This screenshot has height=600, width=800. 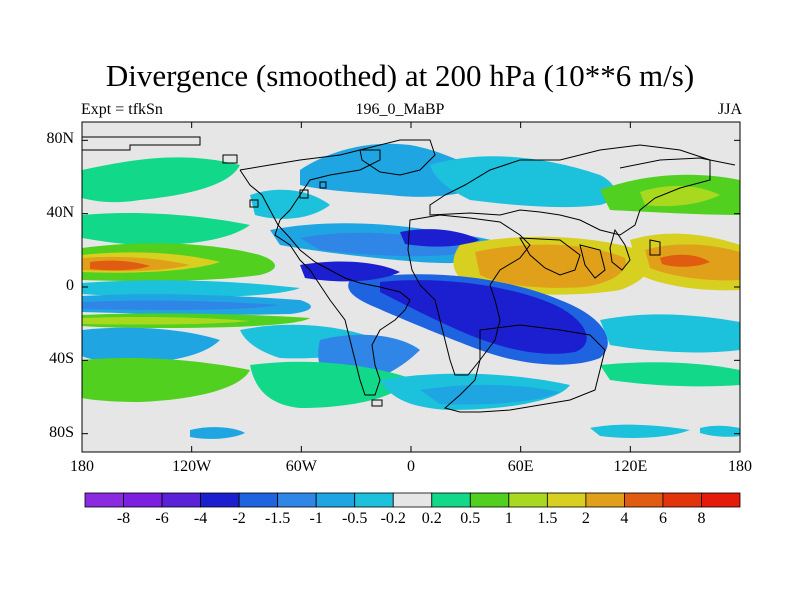 I want to click on colorbar-label: -2, so click(x=239, y=518).